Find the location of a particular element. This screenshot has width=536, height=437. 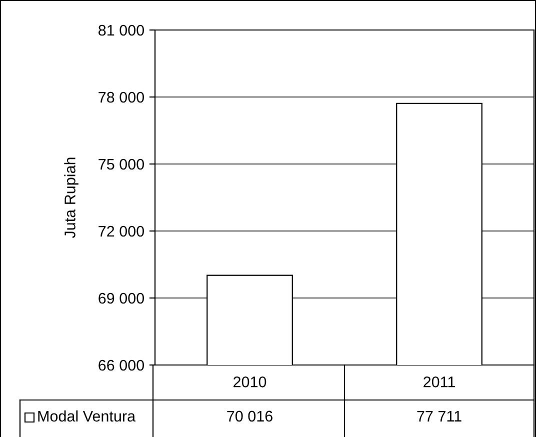

x-tick-label: 2010 is located at coordinates (250, 382).